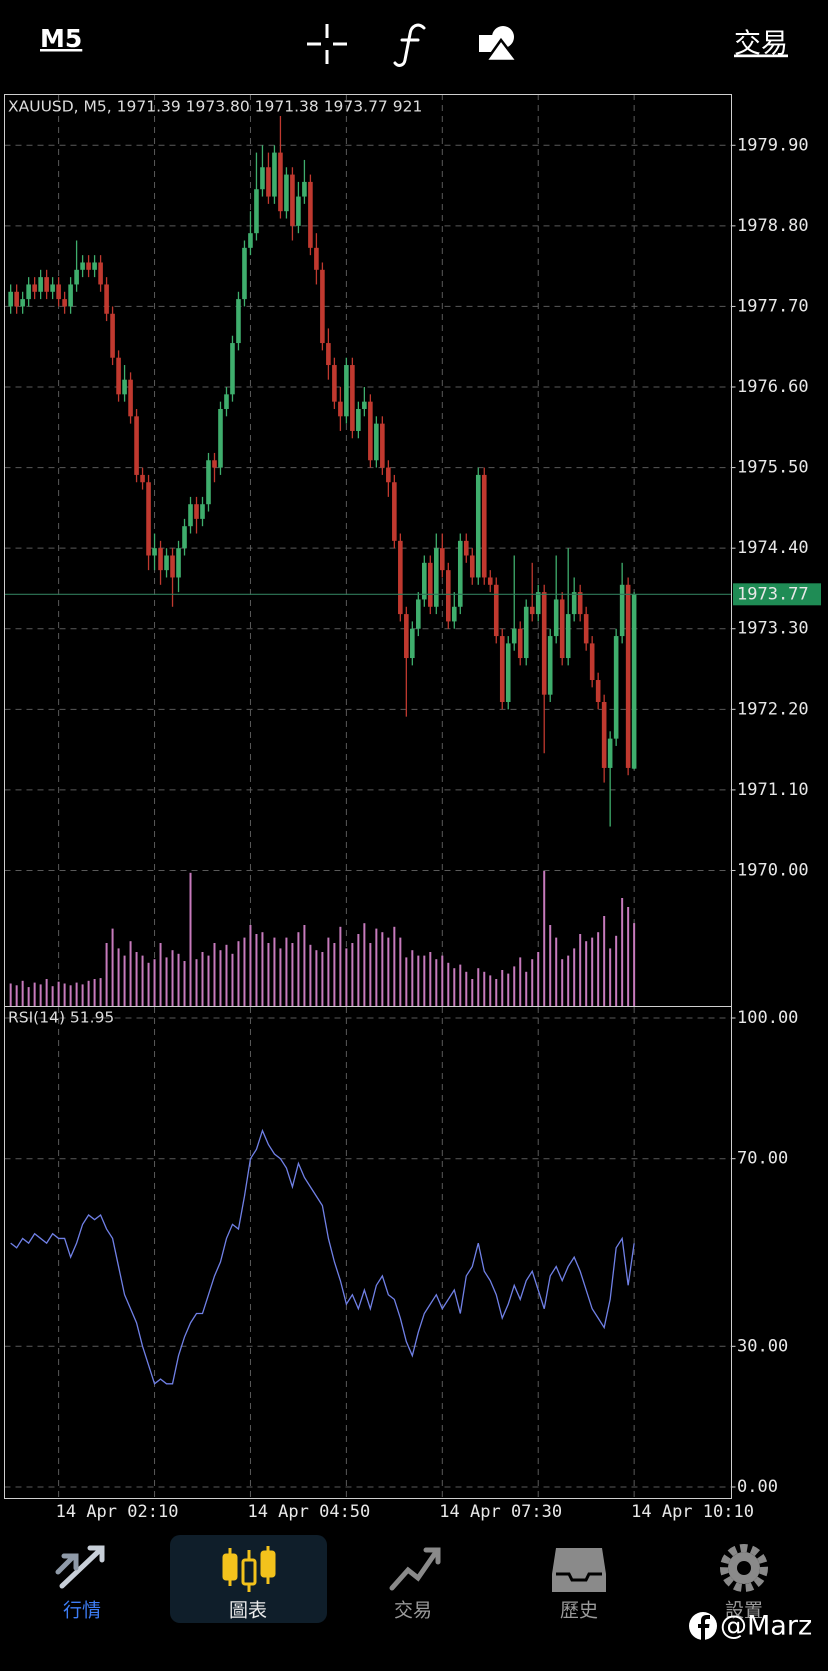  Describe the element at coordinates (308, 1512) in the screenshot. I see `x-tick-label: 14 Apr 04:50` at that location.